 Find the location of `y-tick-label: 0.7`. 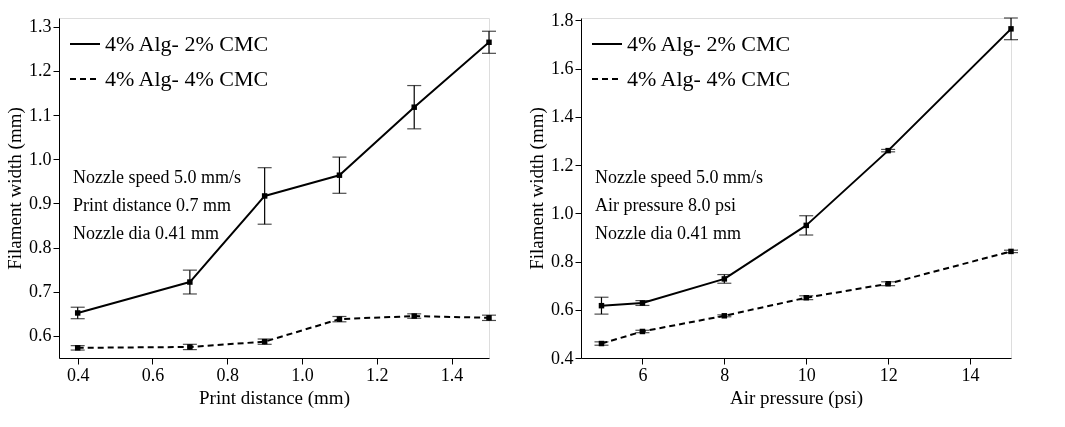

y-tick-label: 0.7 is located at coordinates (40, 291).